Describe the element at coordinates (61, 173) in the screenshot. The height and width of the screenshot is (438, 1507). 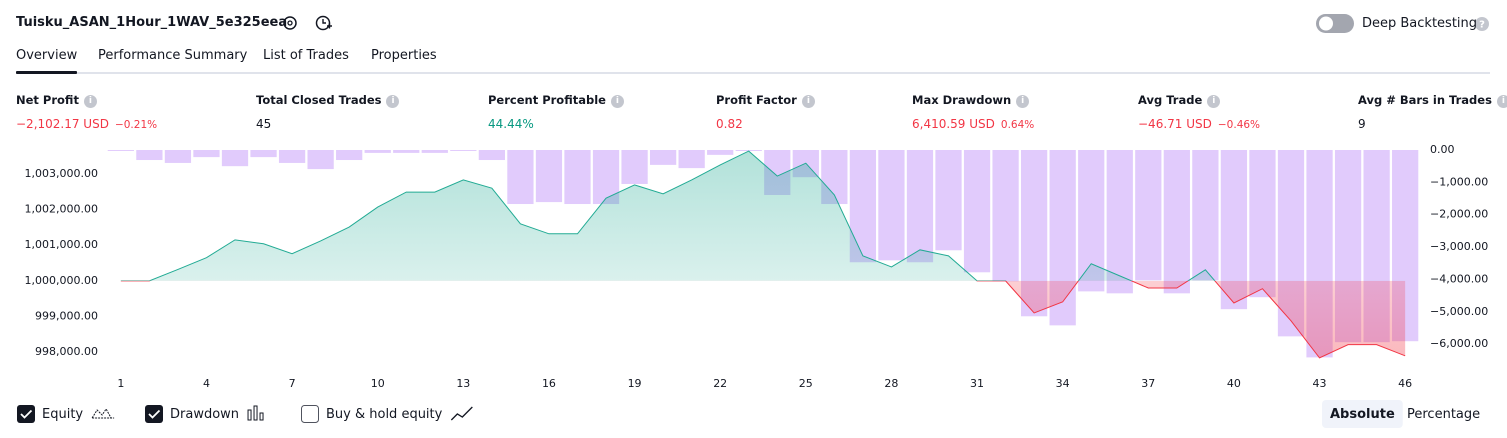
I see `y-tick-label: 1,003,000.00` at that location.